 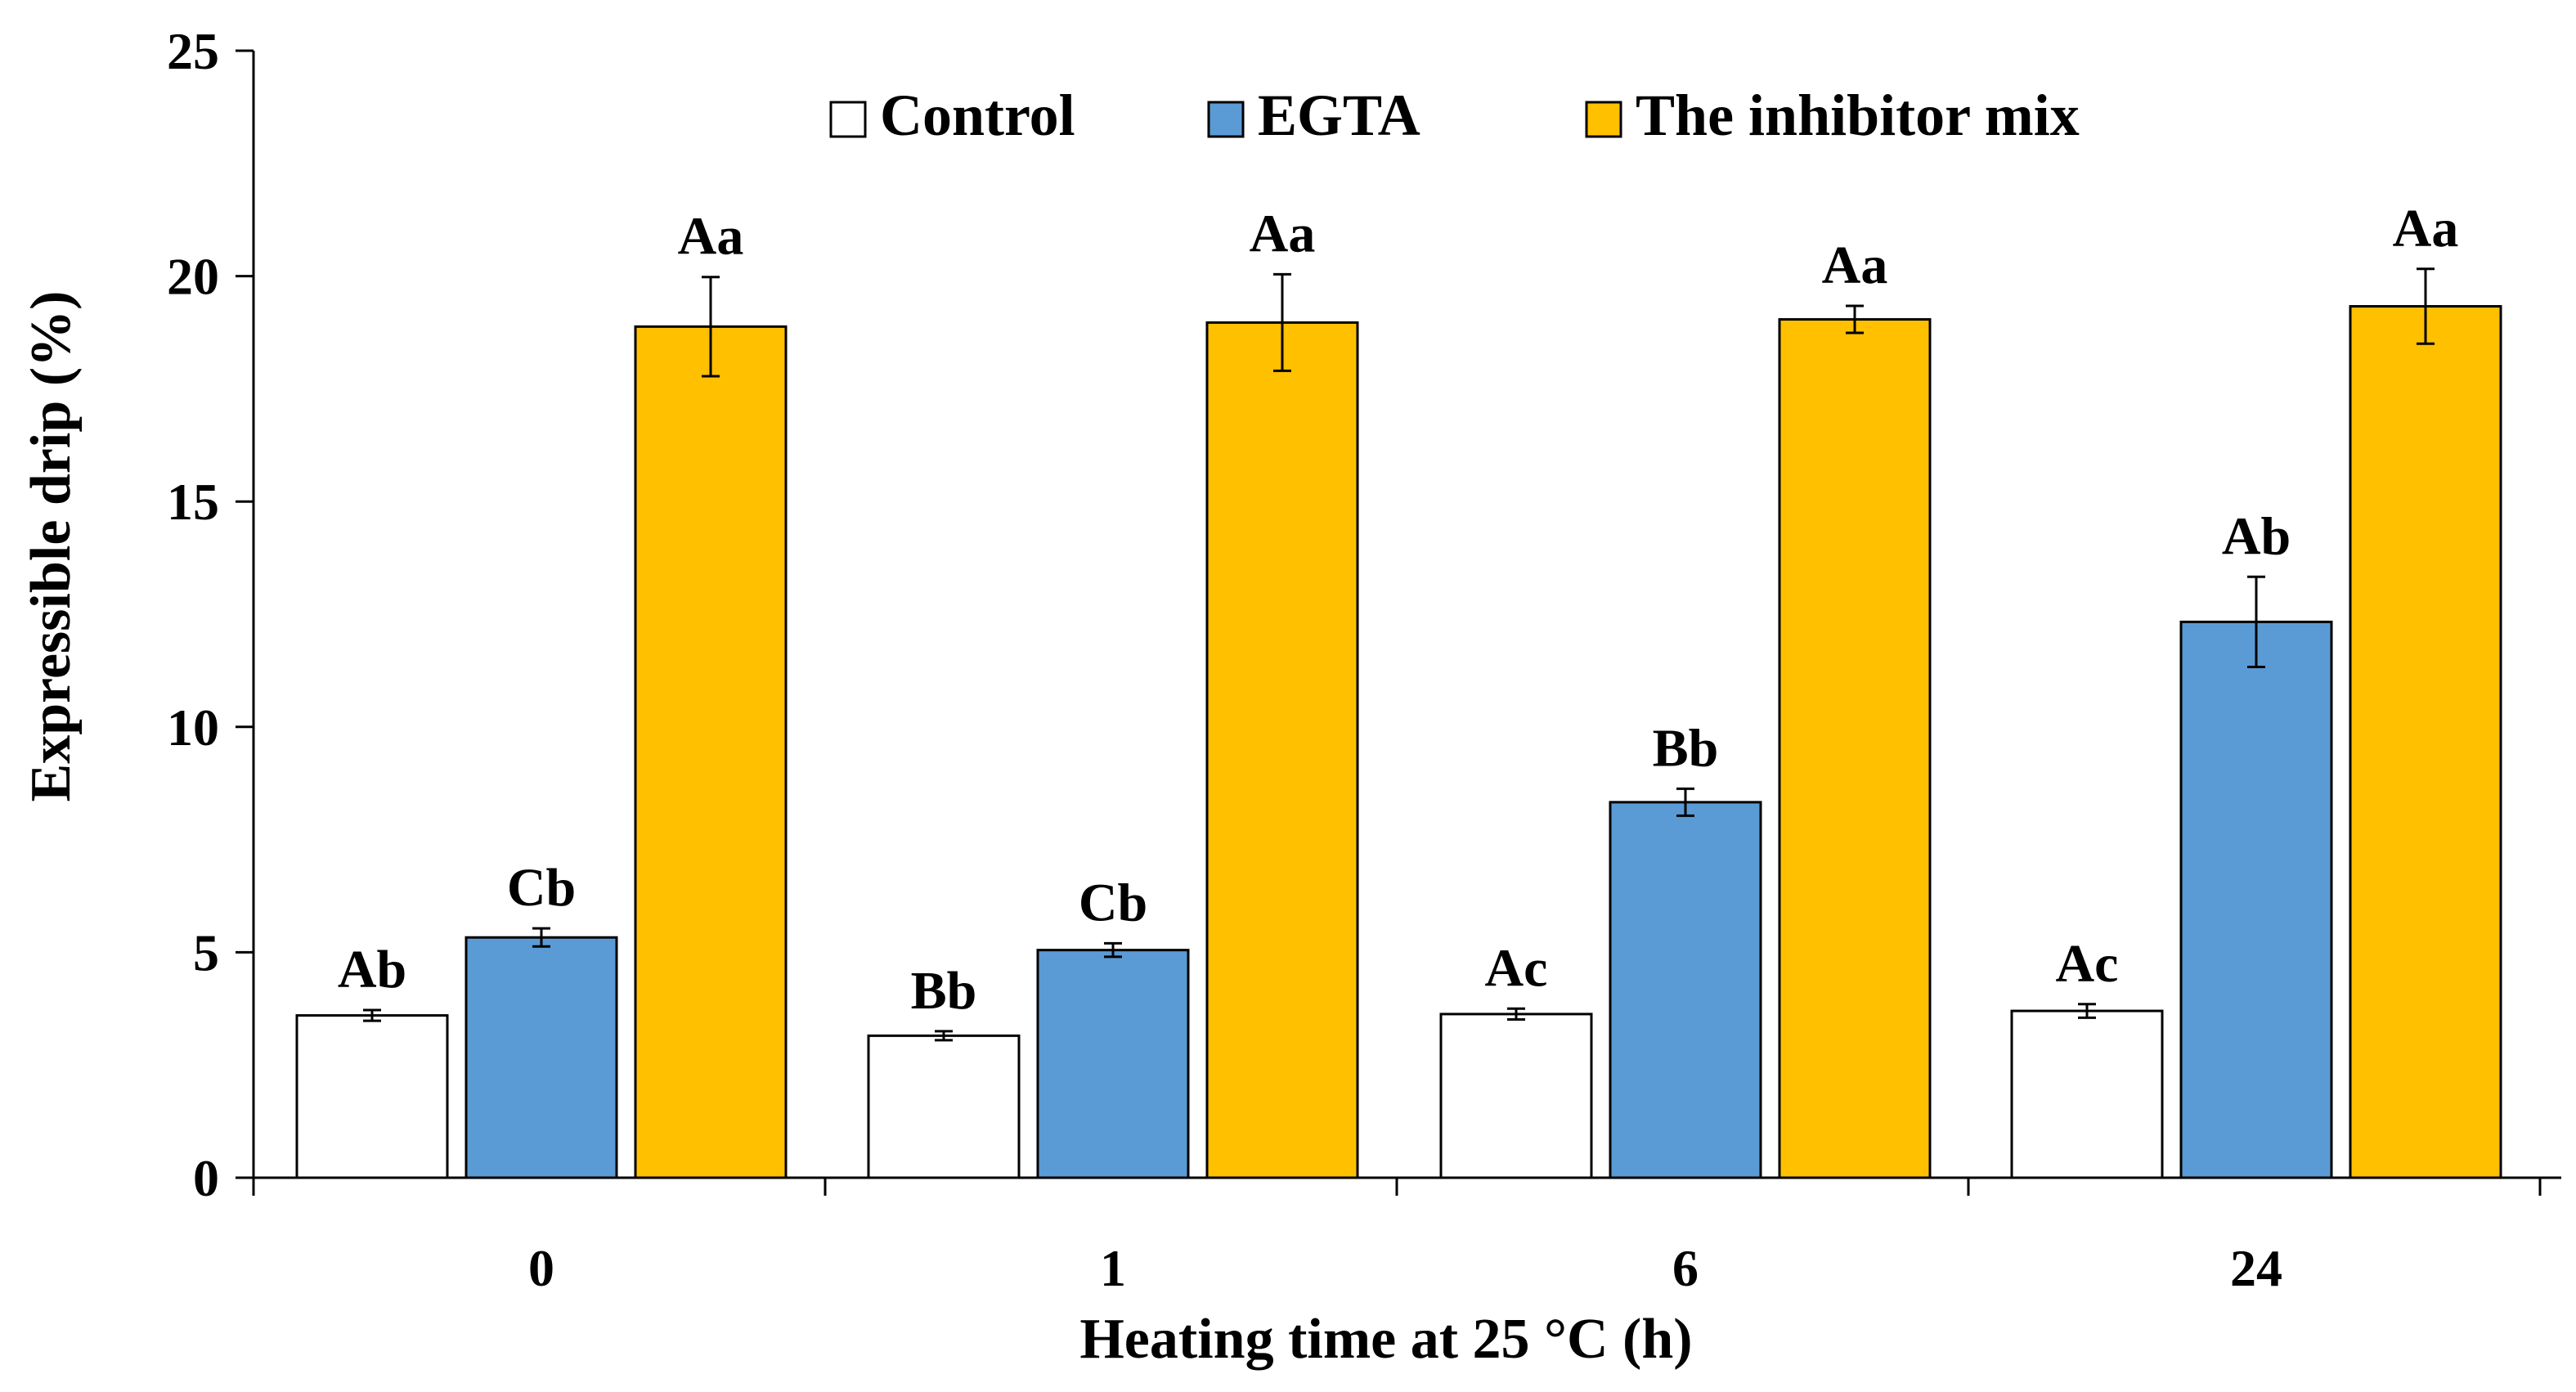 I want to click on y-tick-label: 0, so click(x=206, y=1178).